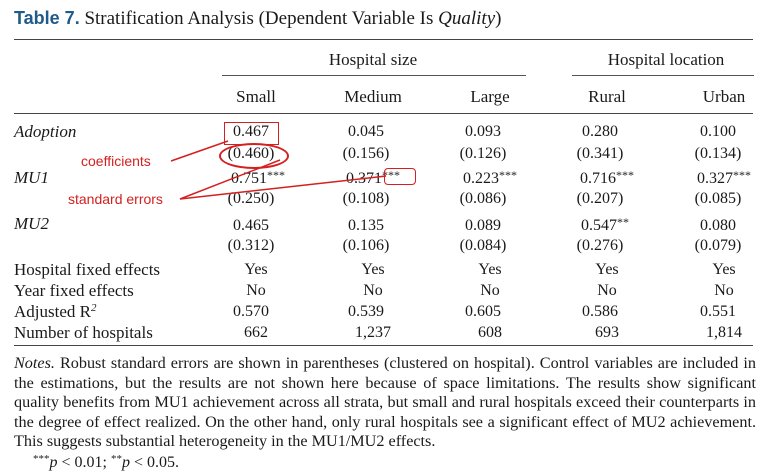 Image resolution: width=767 pixels, height=475 pixels. What do you see at coordinates (373, 290) in the screenshot?
I see `cell-year-fe-medium: No` at bounding box center [373, 290].